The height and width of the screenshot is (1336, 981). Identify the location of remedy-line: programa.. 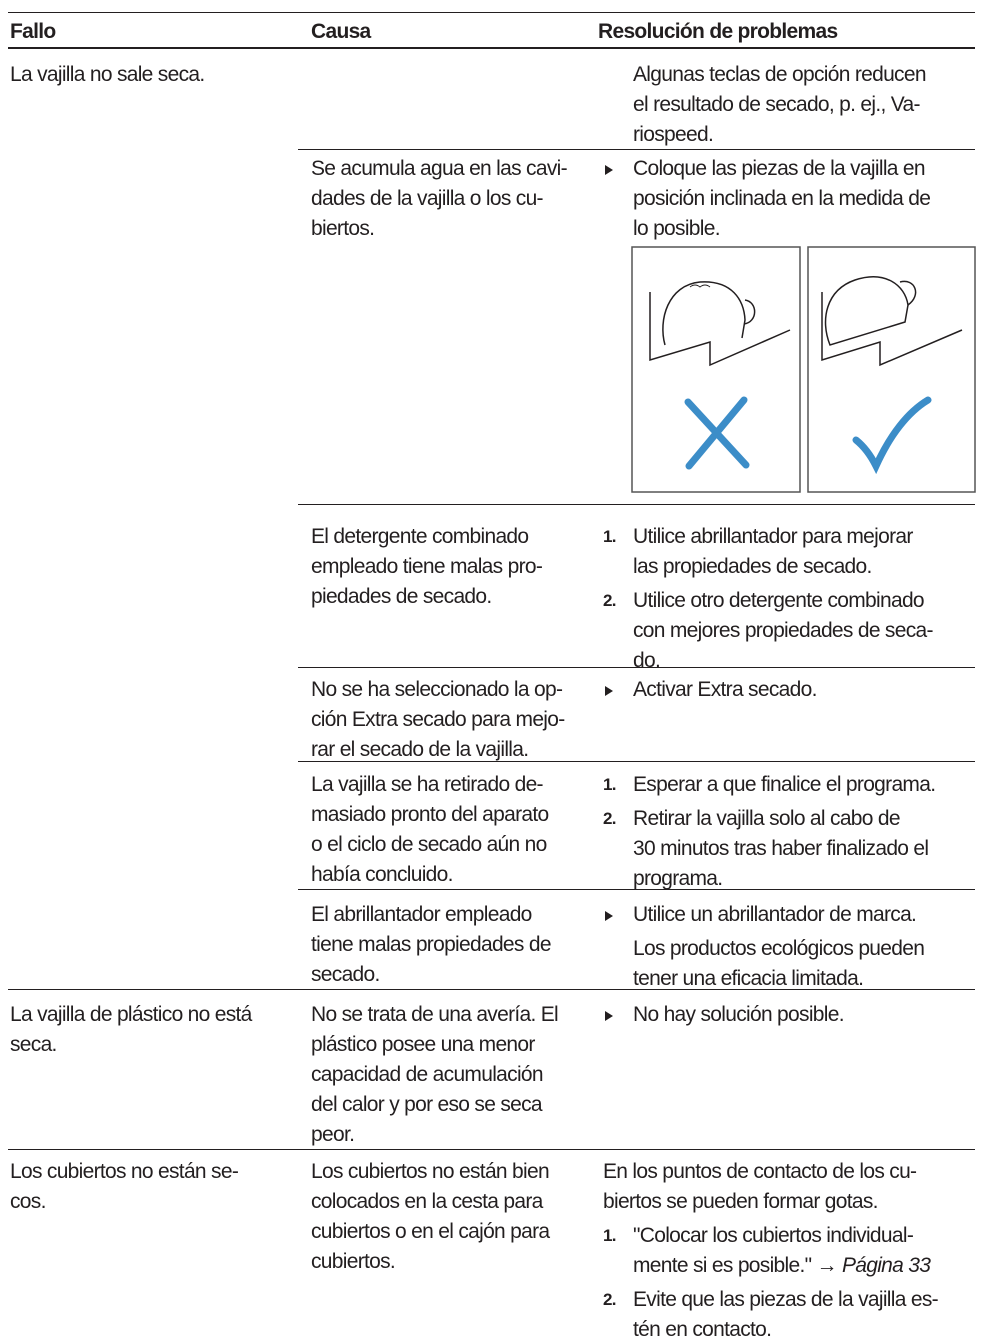
(784, 879).